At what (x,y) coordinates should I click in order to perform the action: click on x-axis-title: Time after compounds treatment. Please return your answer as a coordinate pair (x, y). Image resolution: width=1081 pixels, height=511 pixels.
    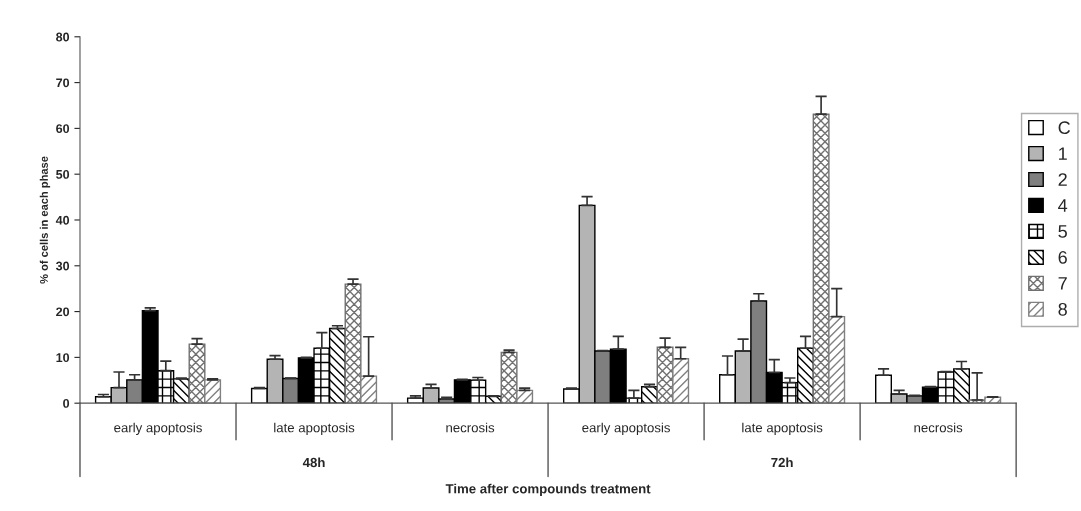
    Looking at the image, I should click on (548, 490).